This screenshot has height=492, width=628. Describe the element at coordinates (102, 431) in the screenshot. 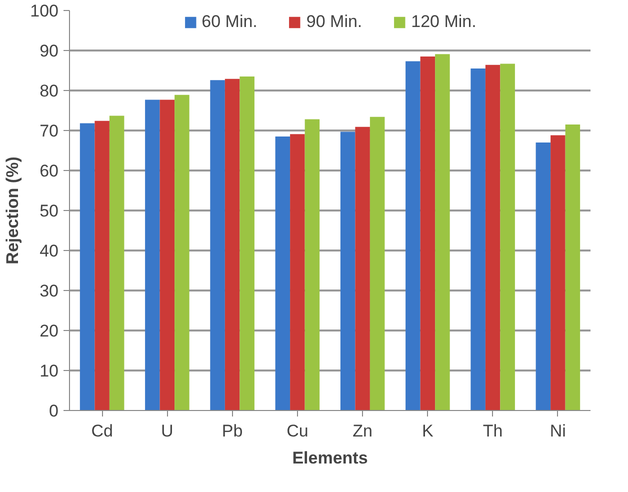

I see `x-tick-label: Cd` at that location.